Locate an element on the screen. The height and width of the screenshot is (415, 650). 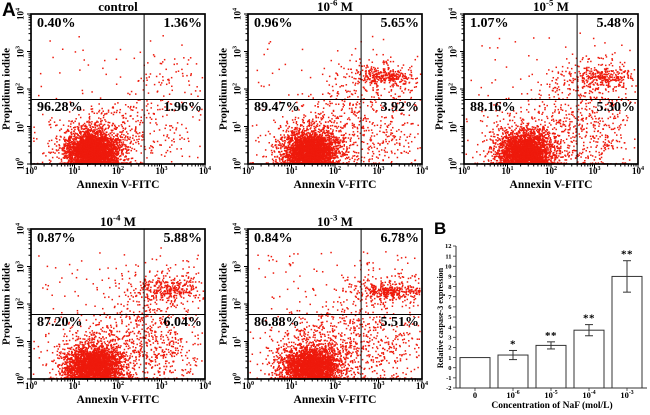
y-tick-label: 10 is located at coordinates (448, 266).